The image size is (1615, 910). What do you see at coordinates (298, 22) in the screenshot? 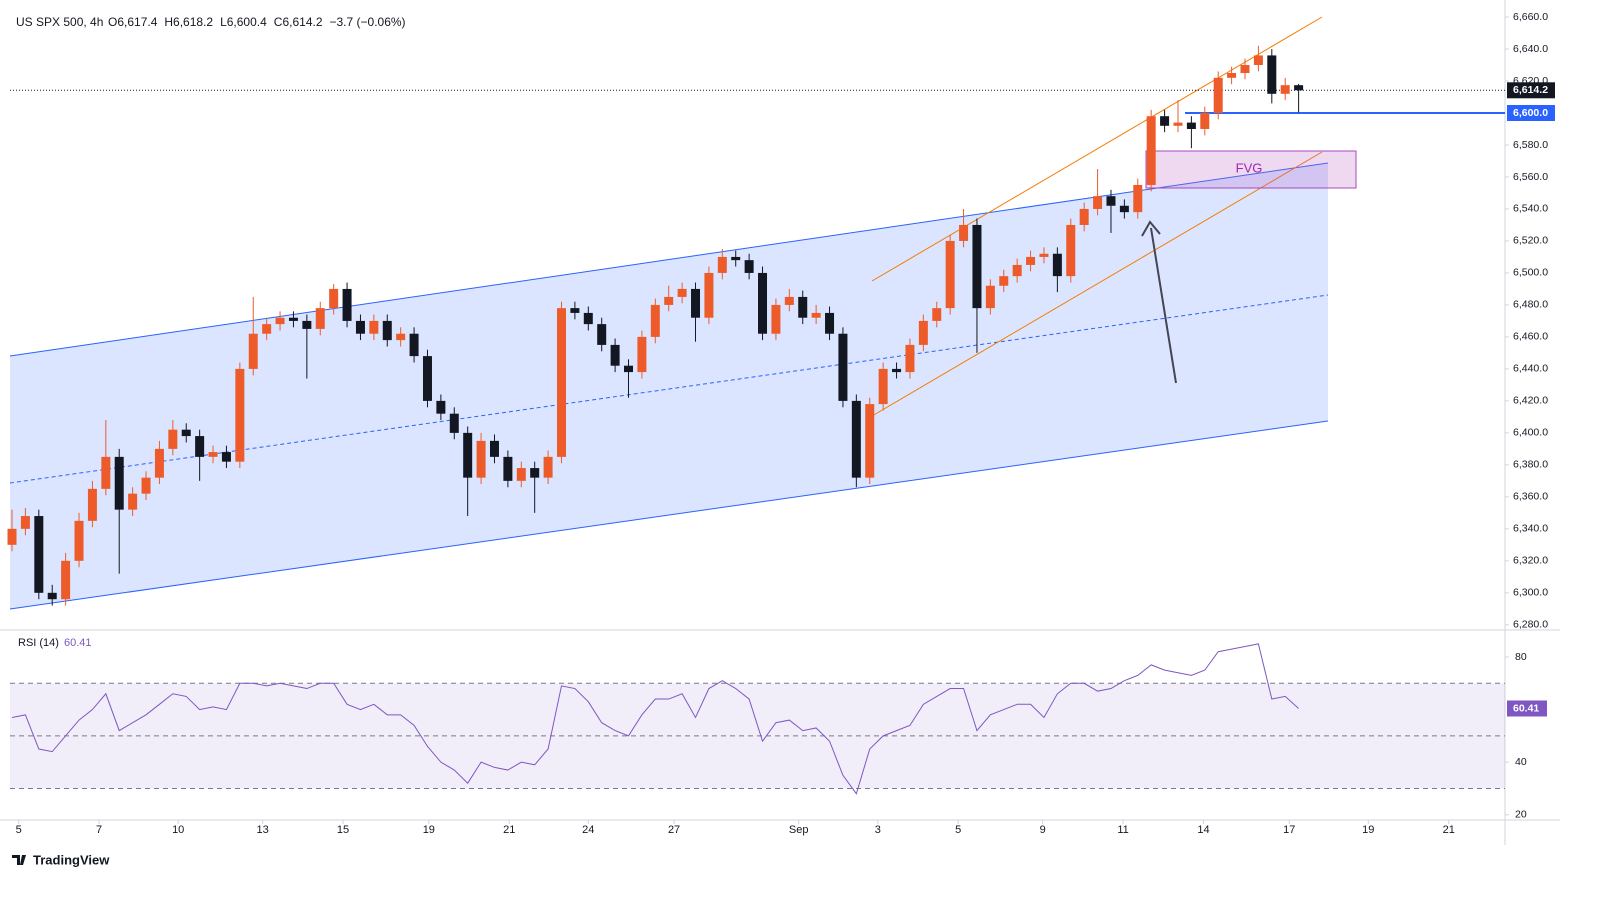
I see `ohlc-label: C6,614.2` at bounding box center [298, 22].